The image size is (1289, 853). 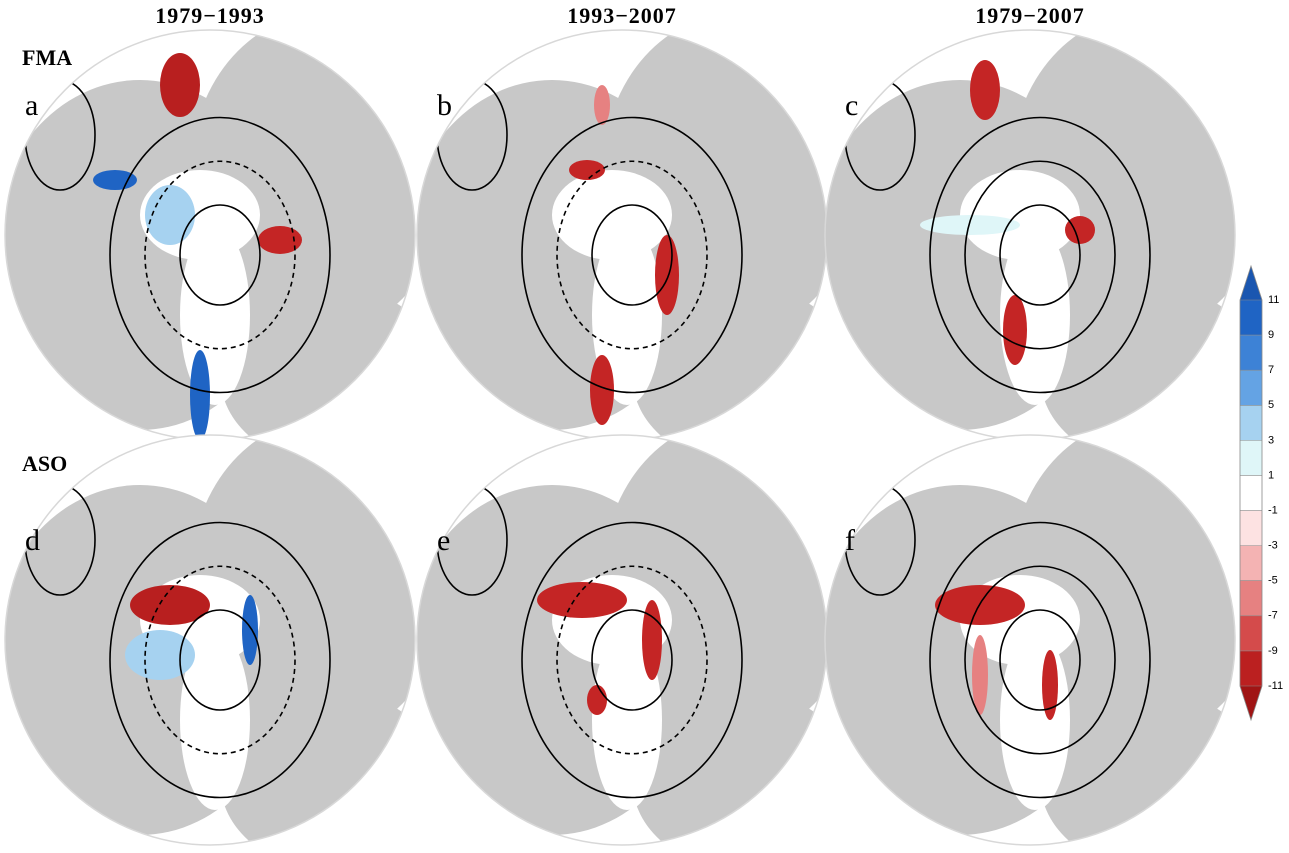 What do you see at coordinates (1273, 616) in the screenshot?
I see `colorbar-tick-label: -7` at bounding box center [1273, 616].